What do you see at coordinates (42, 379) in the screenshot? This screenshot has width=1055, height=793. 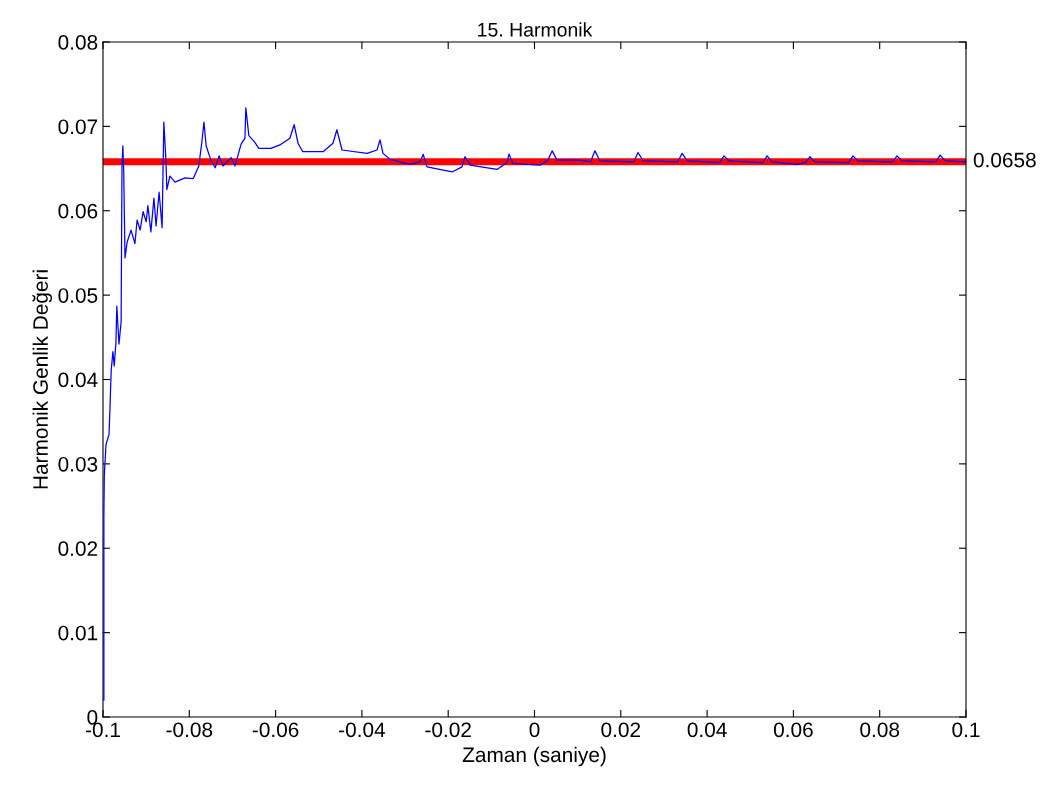 I see `y-axis-title: Harmonik Genlik Değeri` at bounding box center [42, 379].